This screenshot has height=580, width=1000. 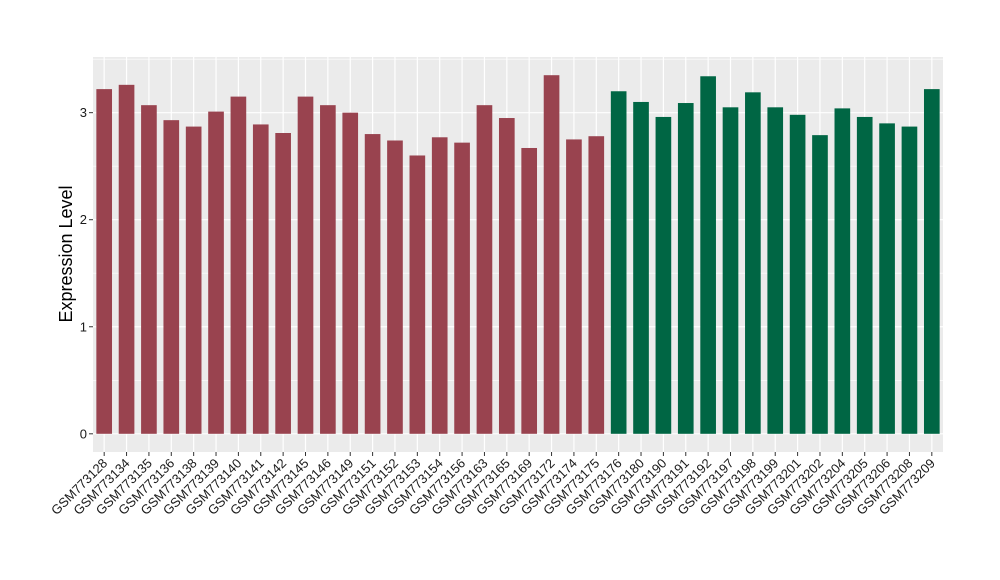 What do you see at coordinates (529, 290) in the screenshot?
I see `bar-GSM773169` at bounding box center [529, 290].